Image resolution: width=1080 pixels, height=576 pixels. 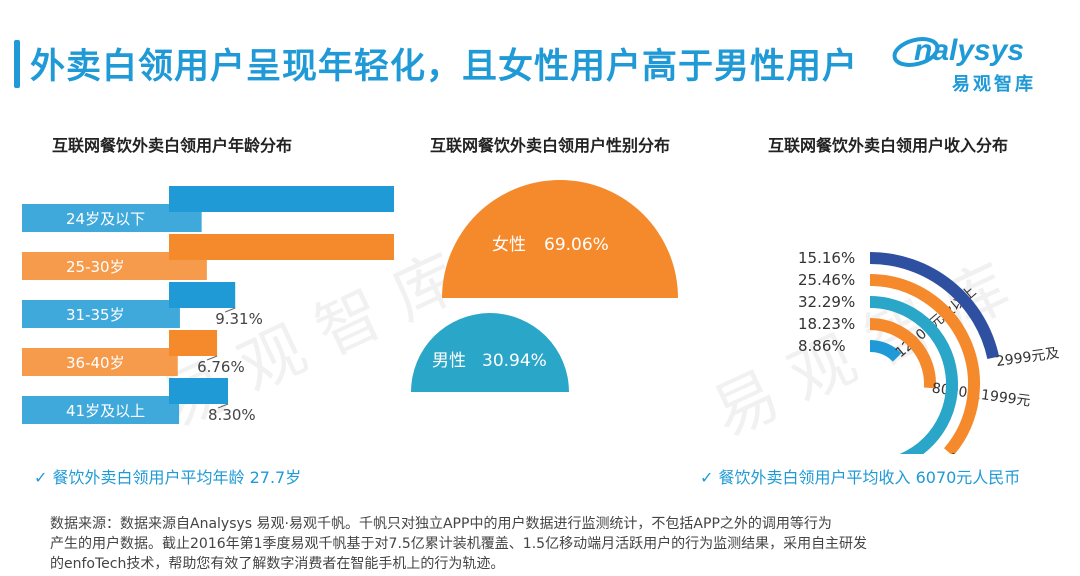 I want to click on age-value-label: 6.76%, so click(x=221, y=367).